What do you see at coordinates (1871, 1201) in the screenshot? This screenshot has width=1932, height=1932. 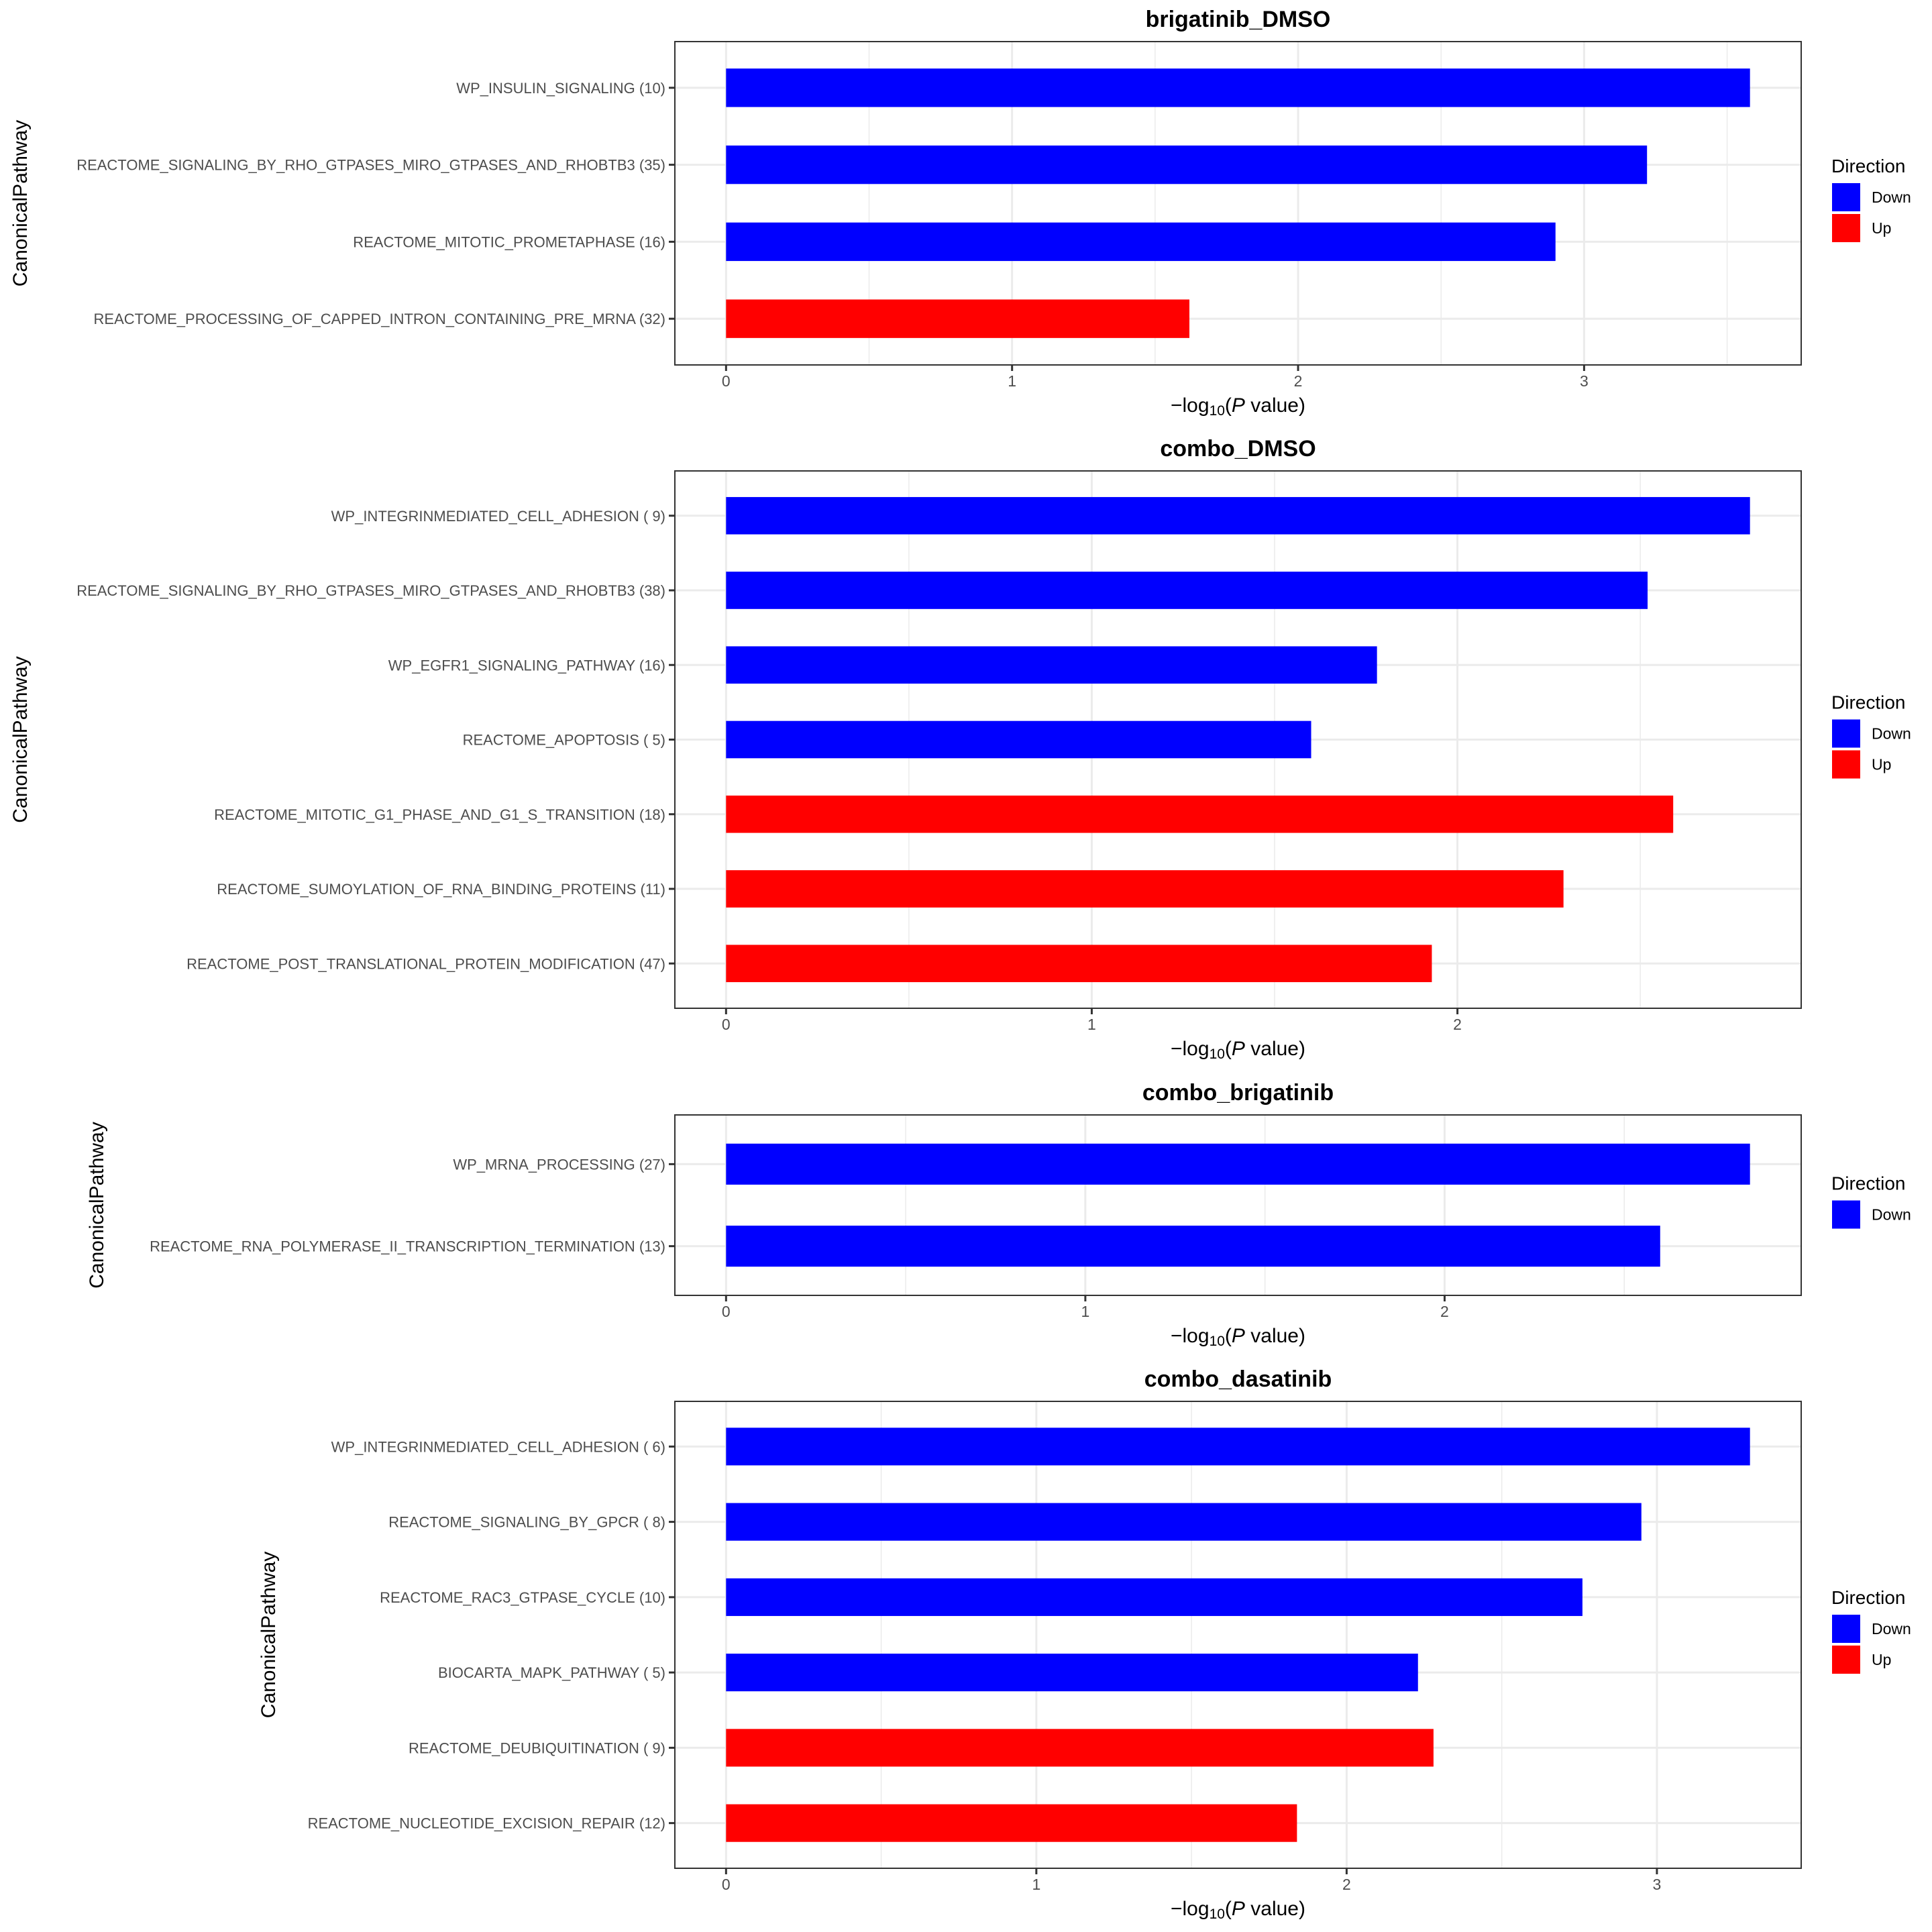 I see `legend: Direction Down` at bounding box center [1871, 1201].